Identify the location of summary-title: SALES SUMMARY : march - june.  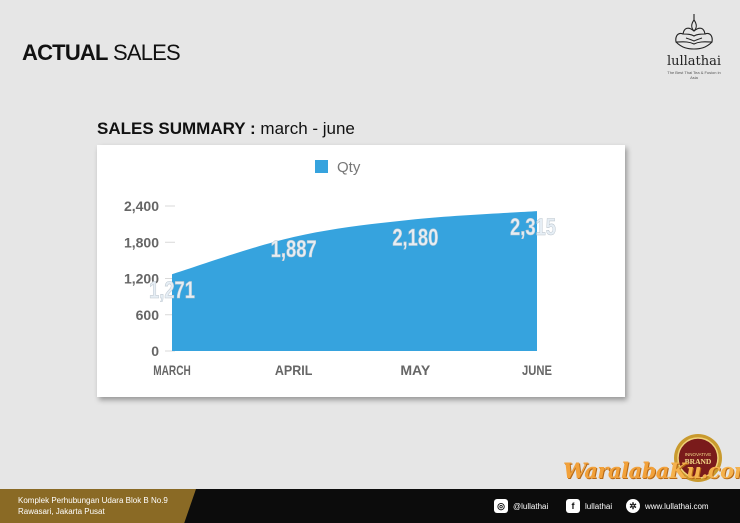
(226, 129).